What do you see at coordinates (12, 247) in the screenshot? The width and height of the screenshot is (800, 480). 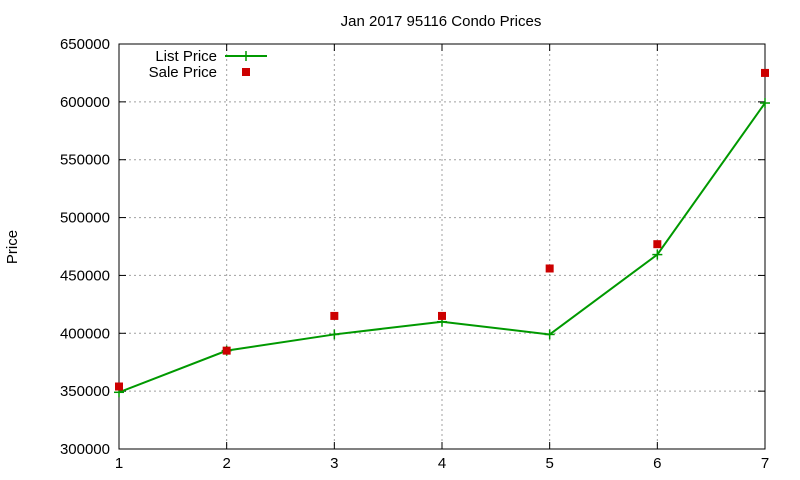 I see `y-axis-label: Price` at bounding box center [12, 247].